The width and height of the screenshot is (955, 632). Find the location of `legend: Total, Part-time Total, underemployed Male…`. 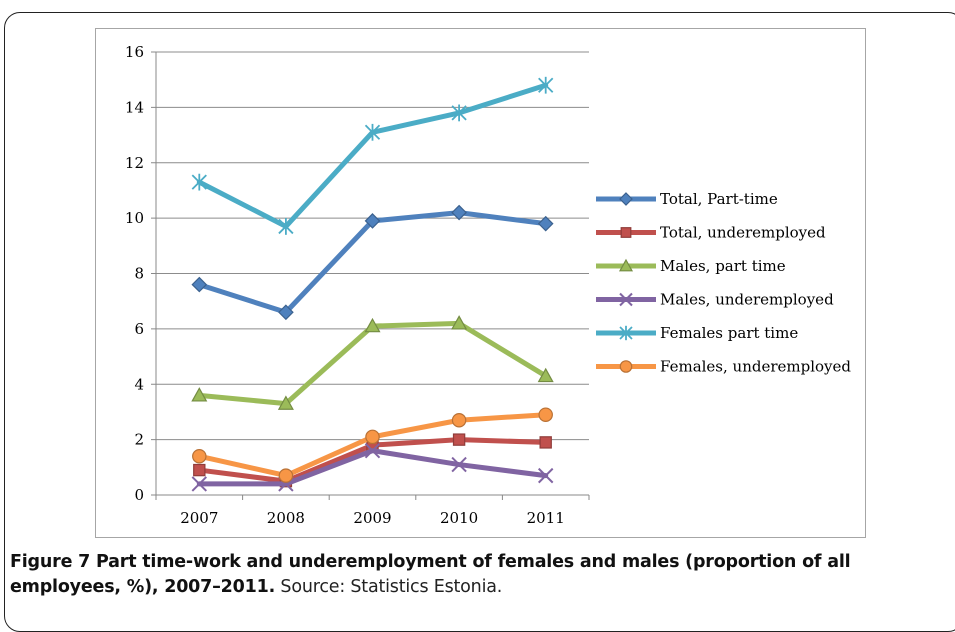

legend: Total, Part-time Total, underemployed Male… is located at coordinates (723, 283).